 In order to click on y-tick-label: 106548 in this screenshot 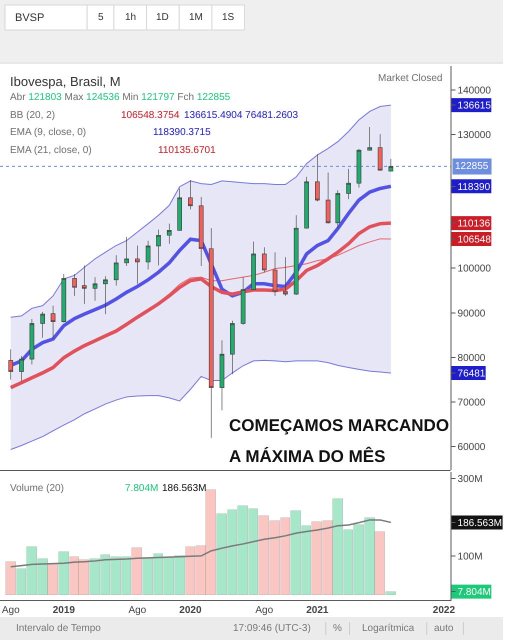, I will do `click(475, 240)`.